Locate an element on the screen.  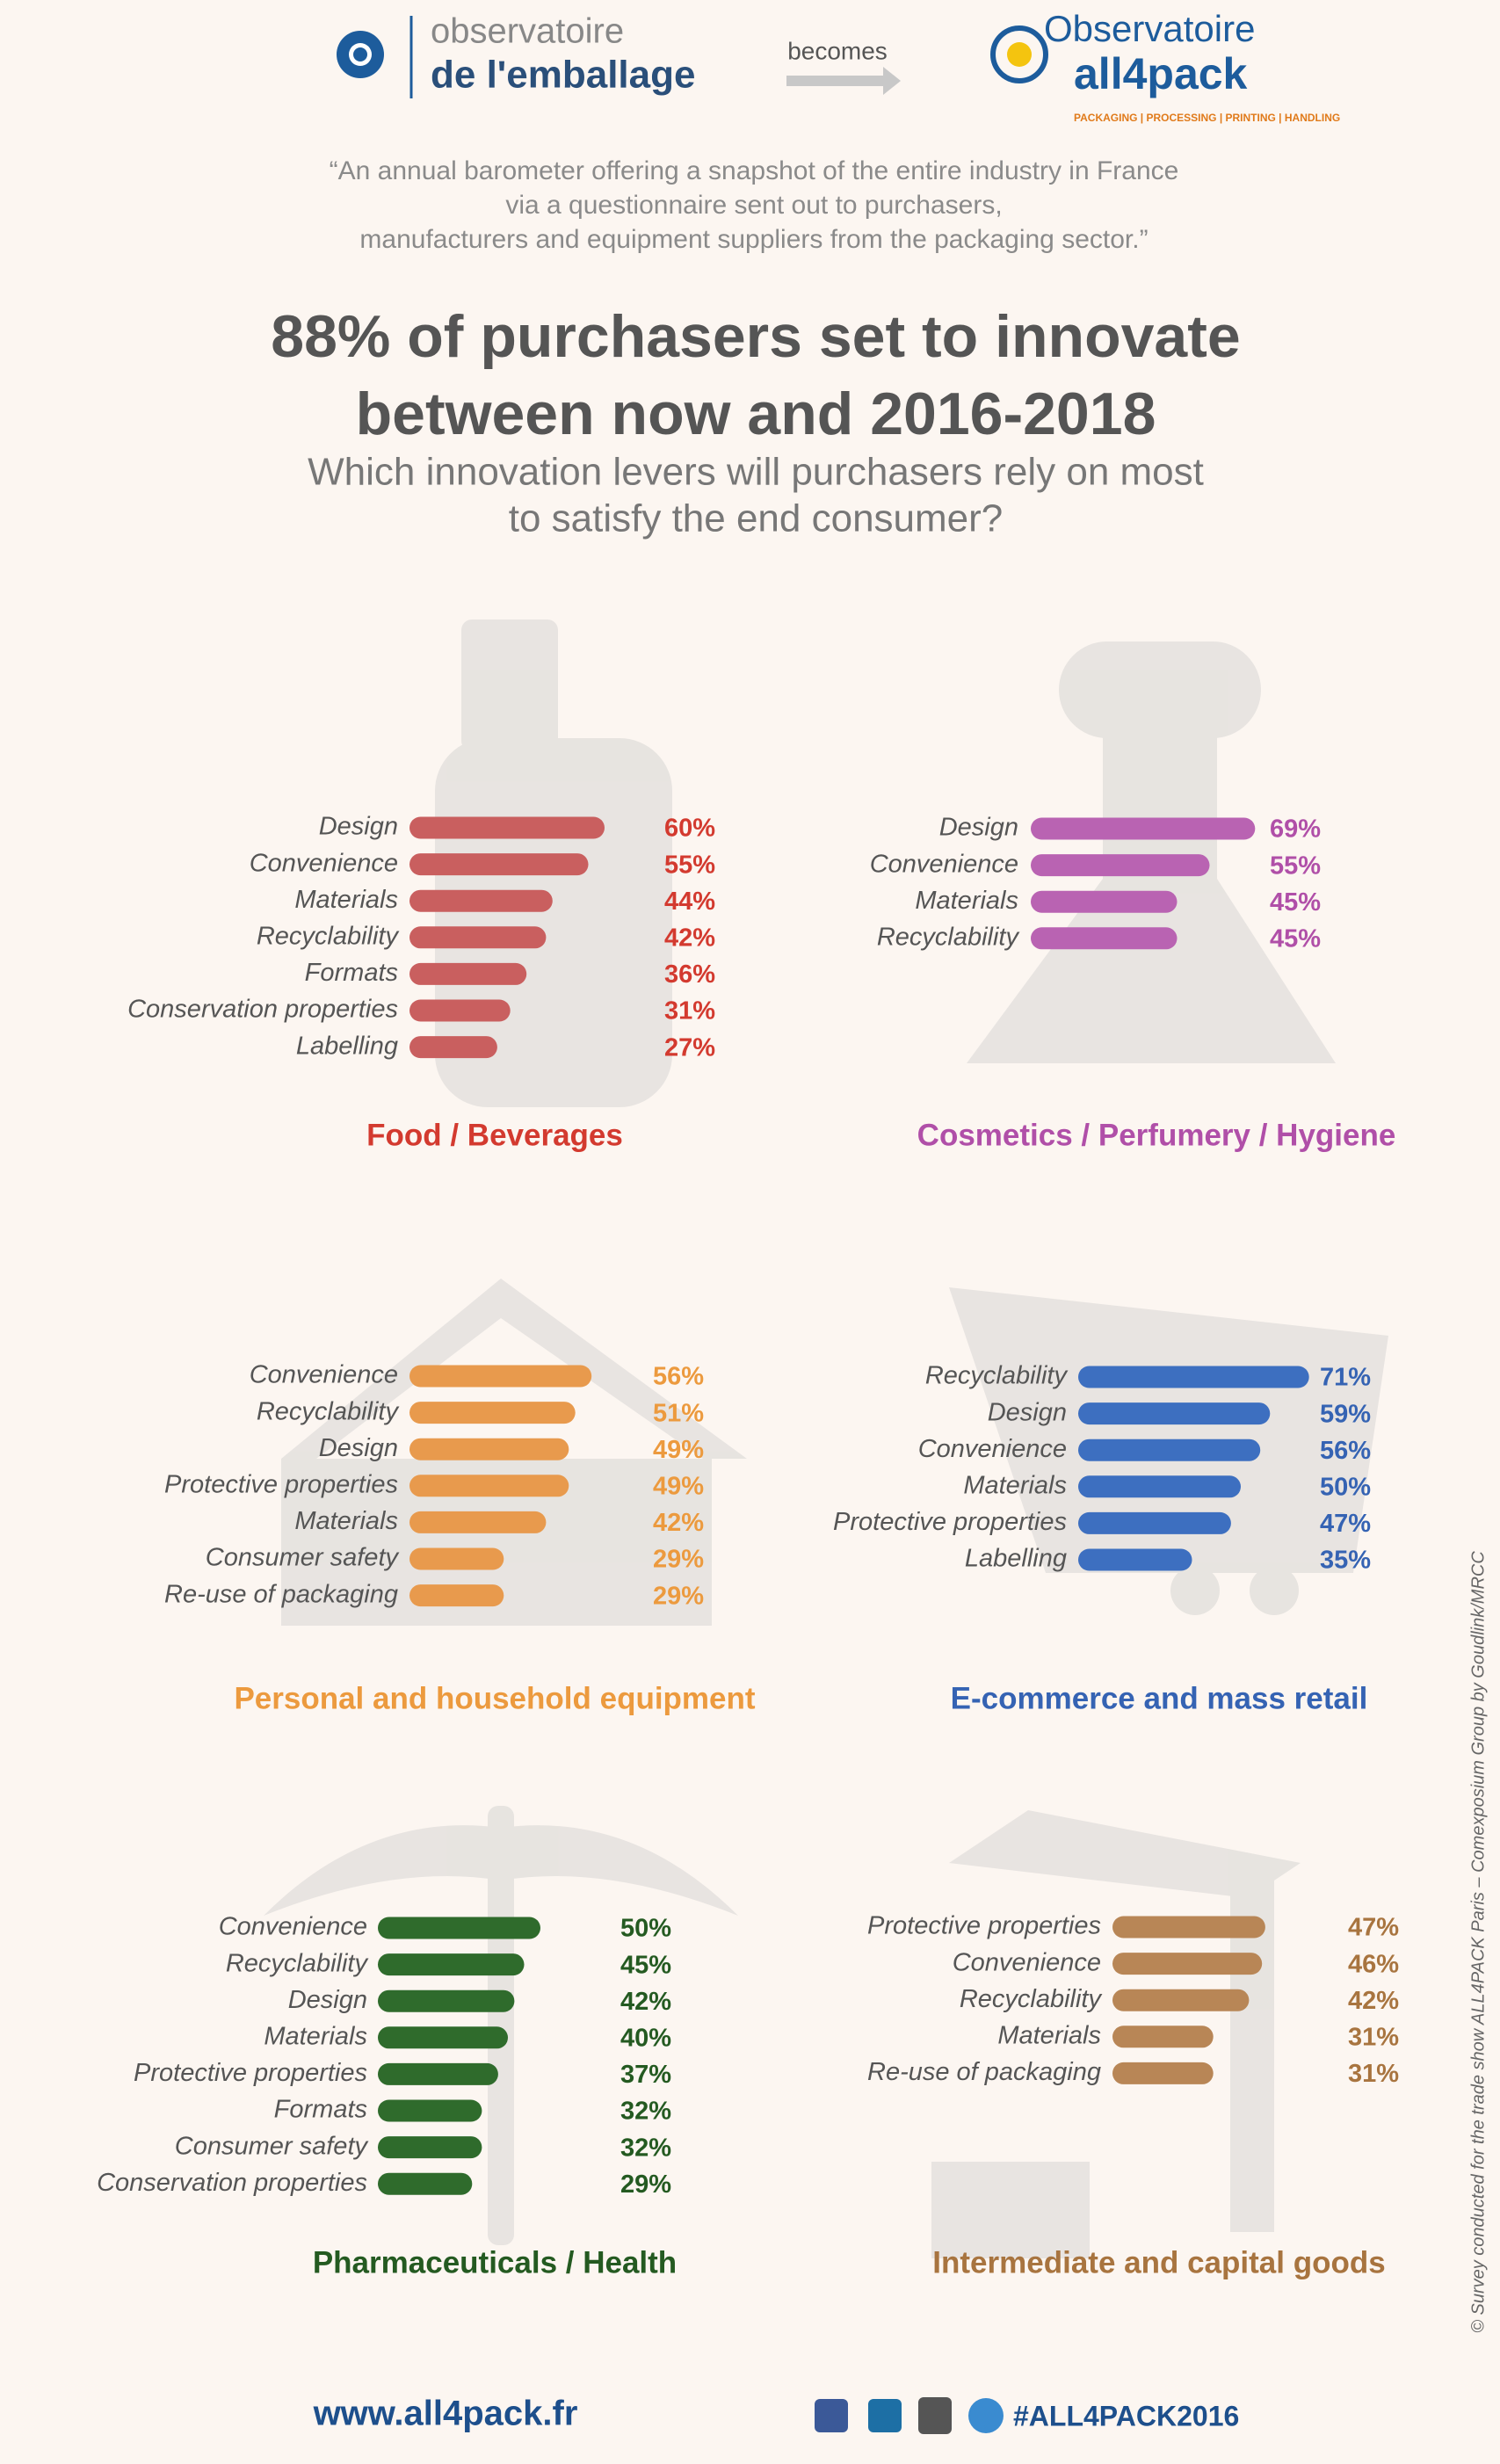
category-label: Recyclability is located at coordinates (328, 1411).